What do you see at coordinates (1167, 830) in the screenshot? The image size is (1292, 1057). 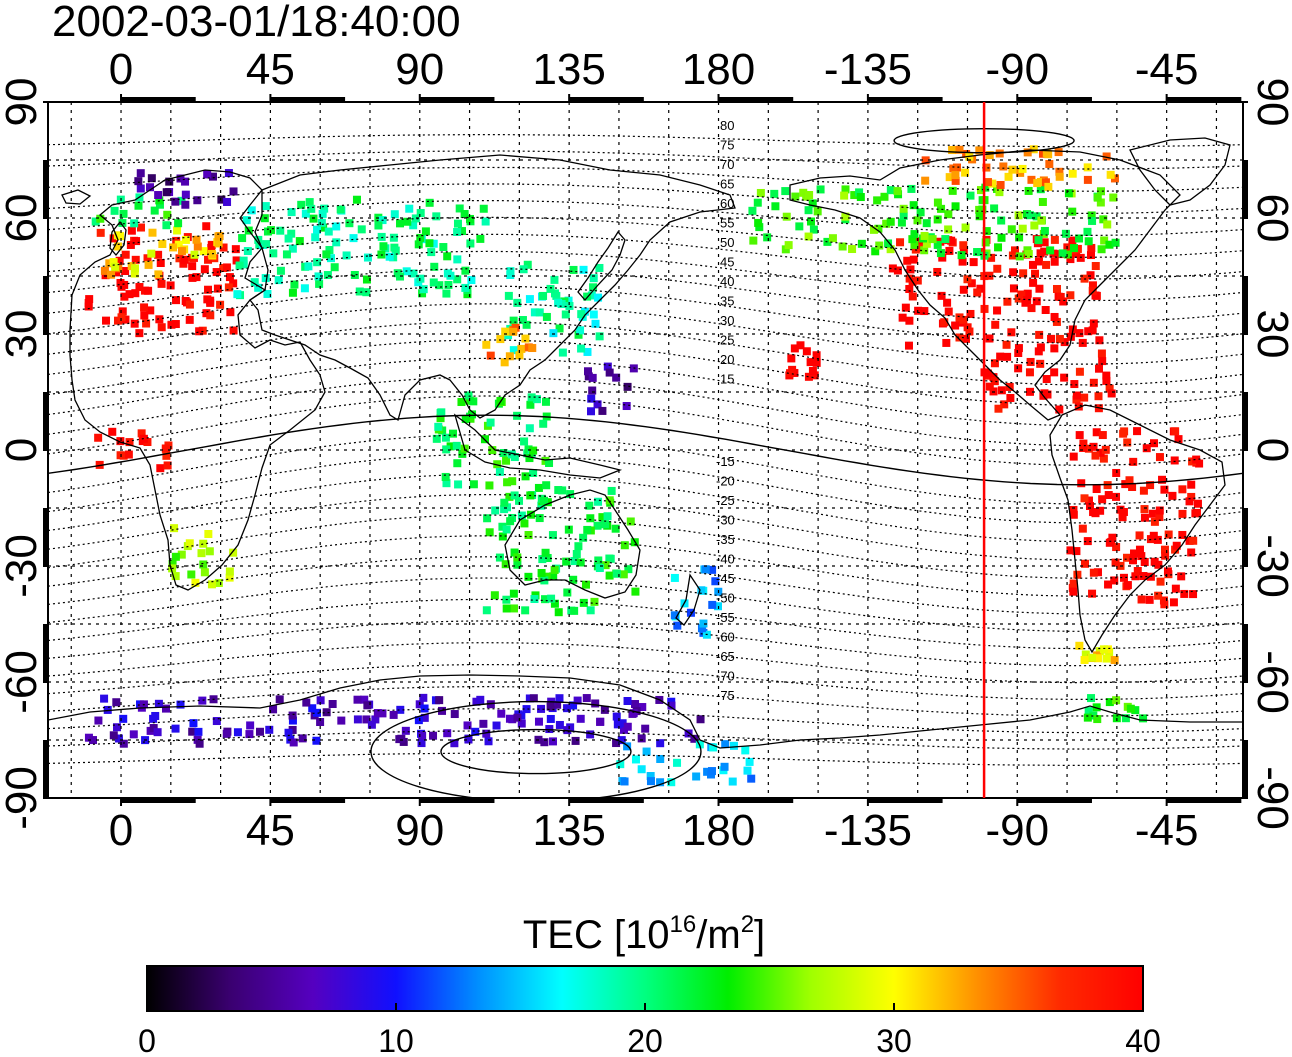 I see `lon-label-bottom: -45` at bounding box center [1167, 830].